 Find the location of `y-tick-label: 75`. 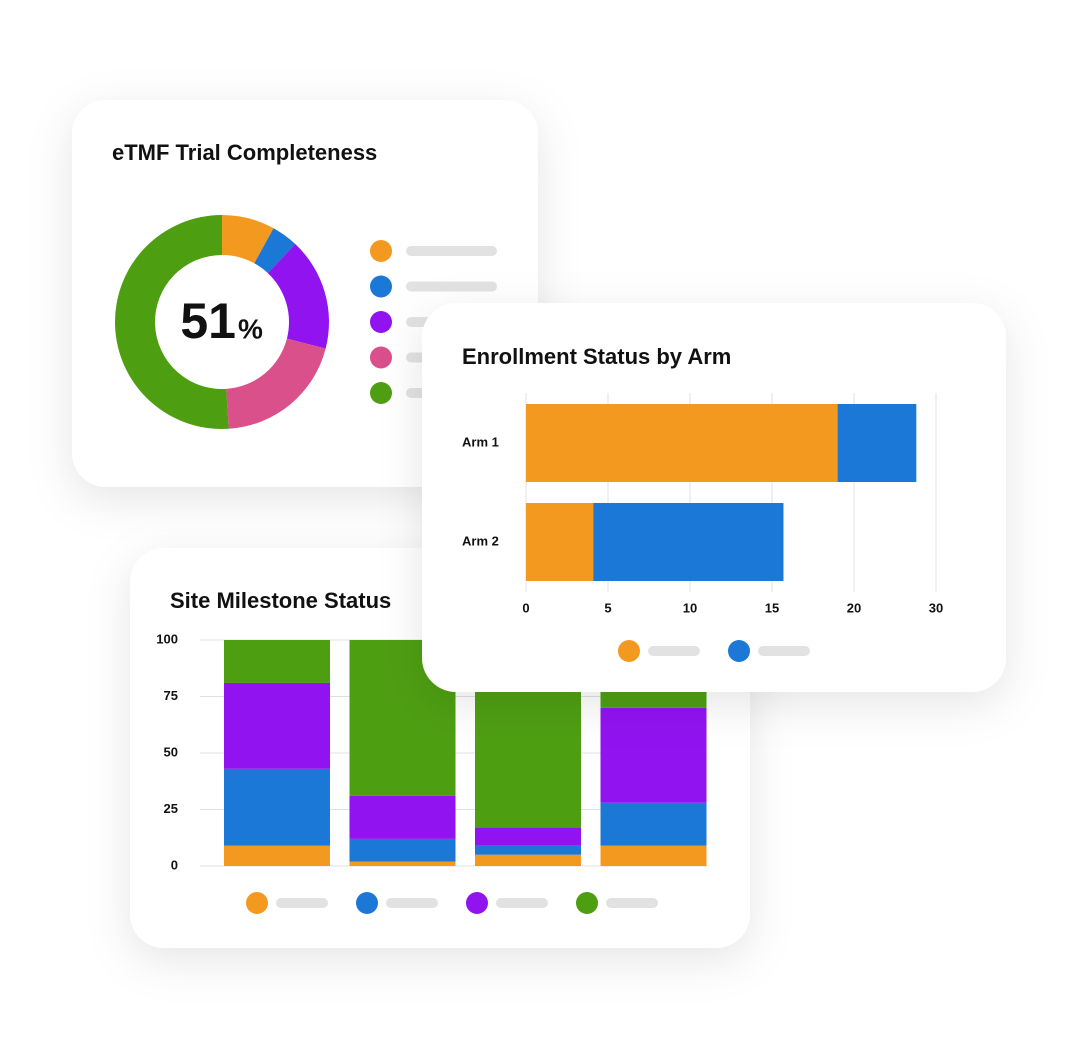

y-tick-label: 75 is located at coordinates (171, 695).